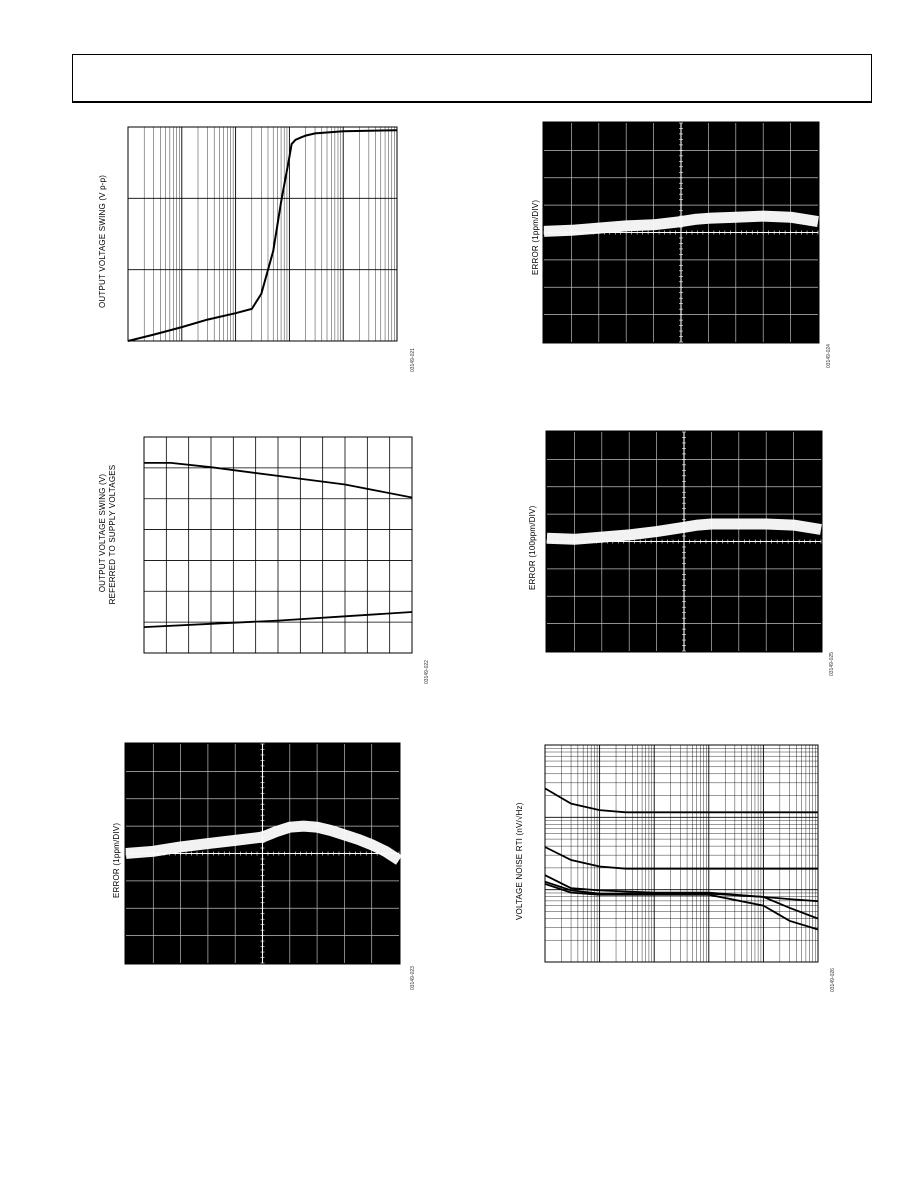  Describe the element at coordinates (832, 664) in the screenshot. I see `figure-id: 03149-025` at that location.